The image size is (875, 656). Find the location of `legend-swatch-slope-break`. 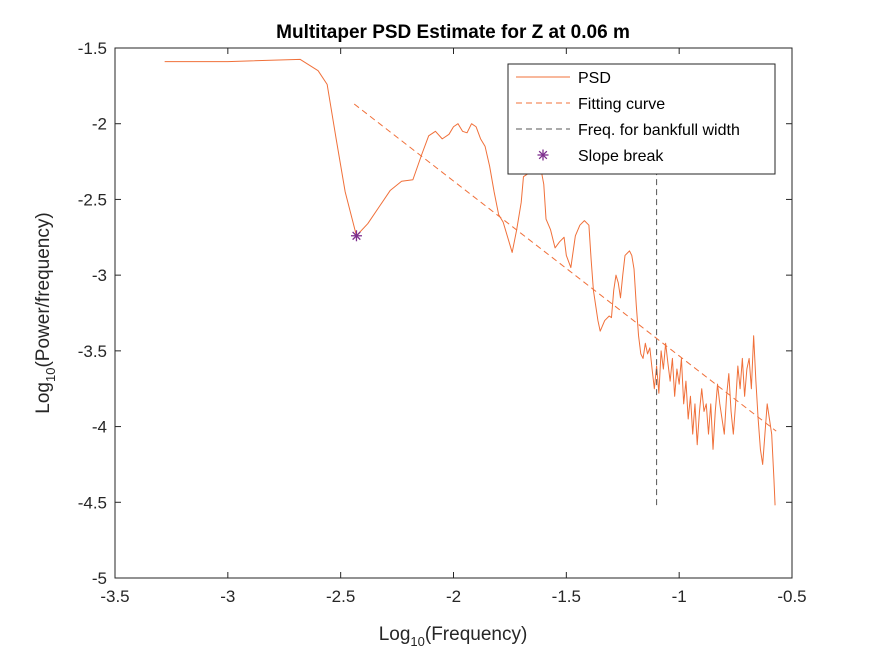

legend-swatch-slope-break is located at coordinates (543, 155).